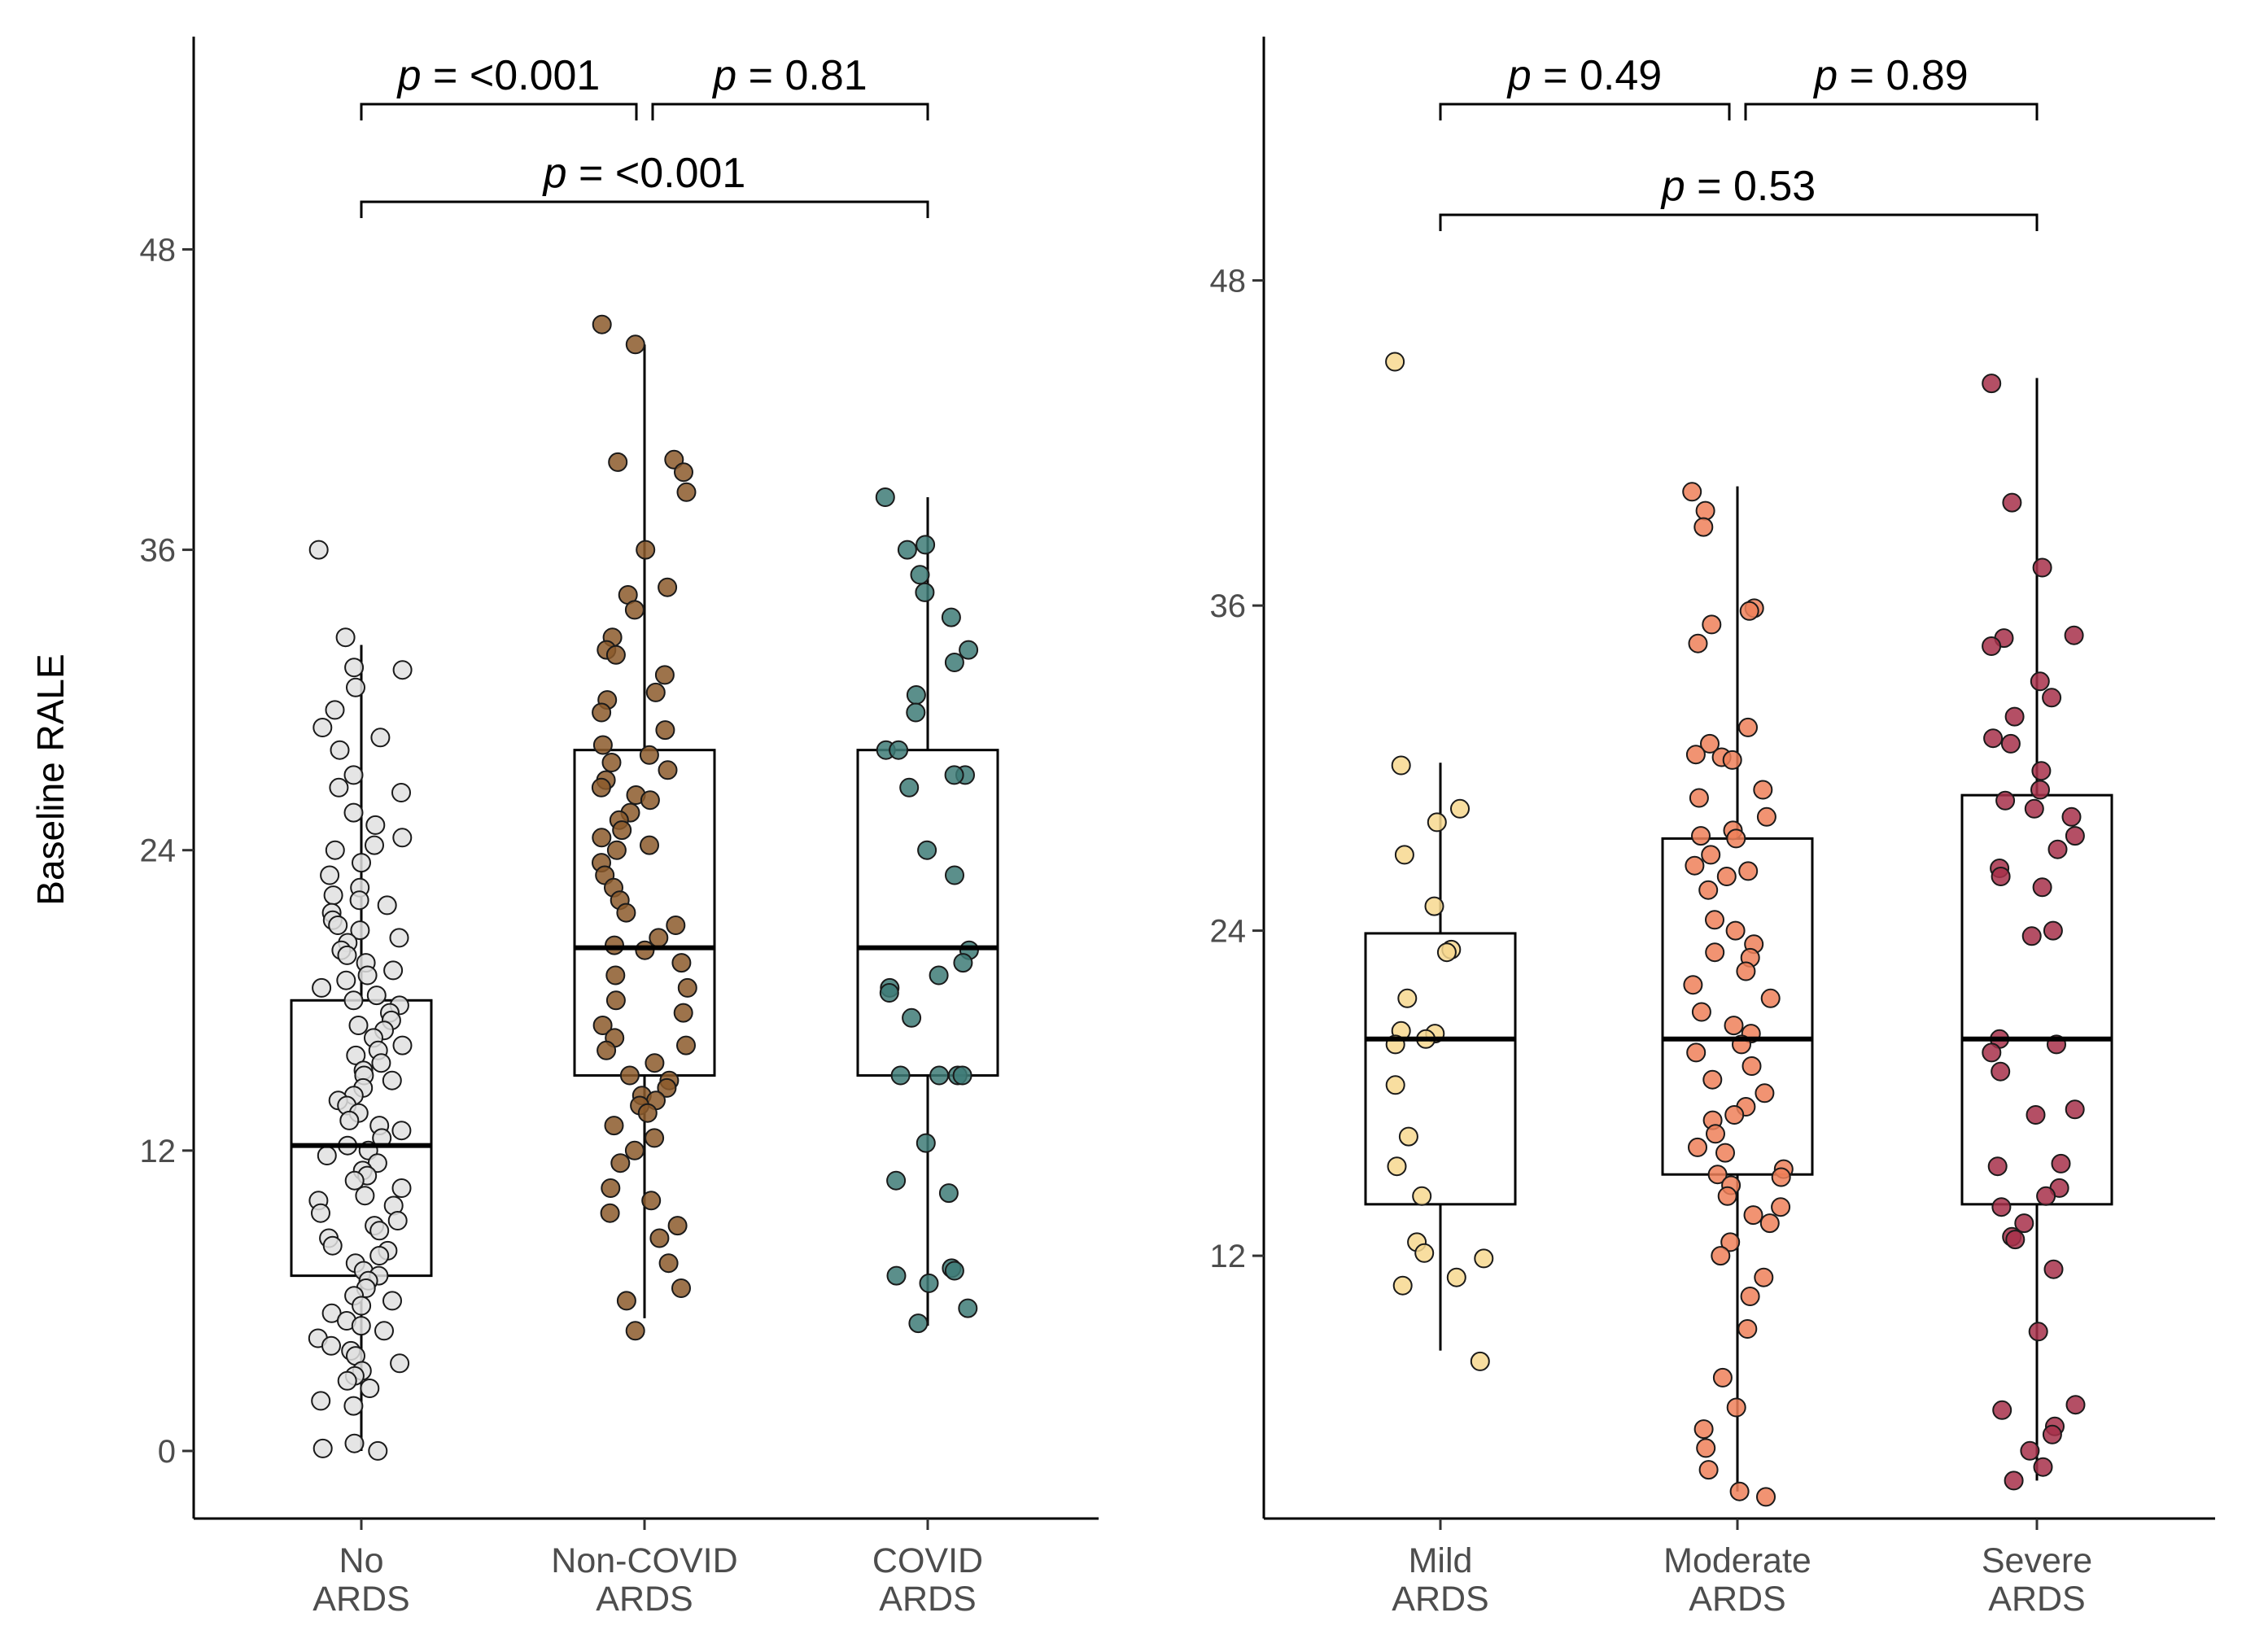 This screenshot has height=1652, width=2255. I want to click on p-value-label: p = 0.53, so click(1738, 186).